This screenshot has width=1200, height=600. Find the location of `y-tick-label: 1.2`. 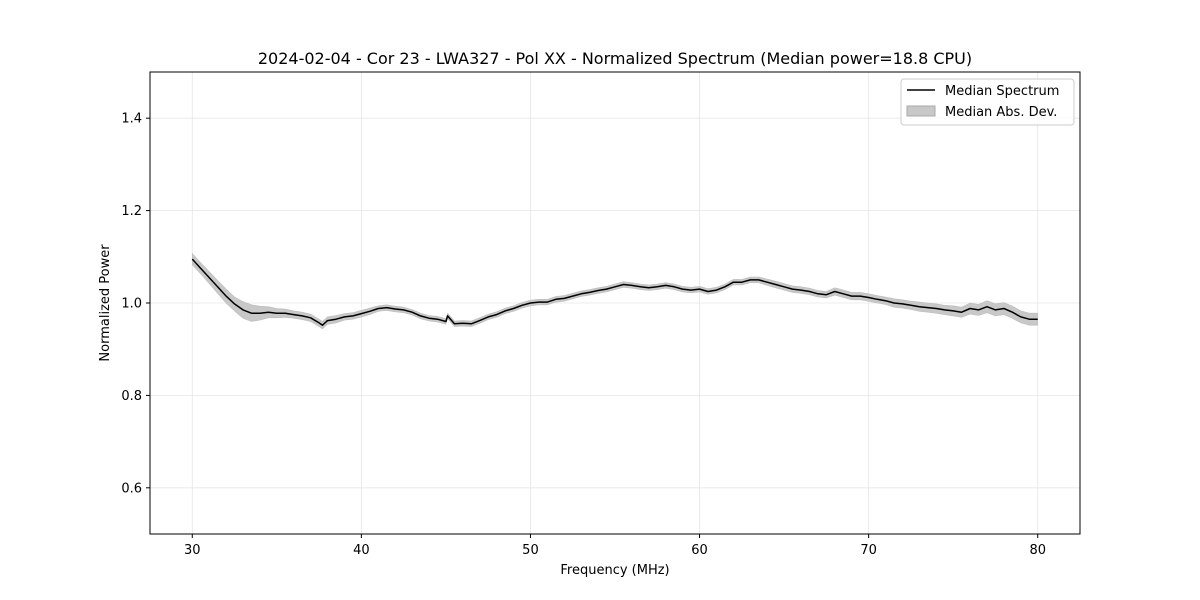

y-tick-label: 1.2 is located at coordinates (131, 211).